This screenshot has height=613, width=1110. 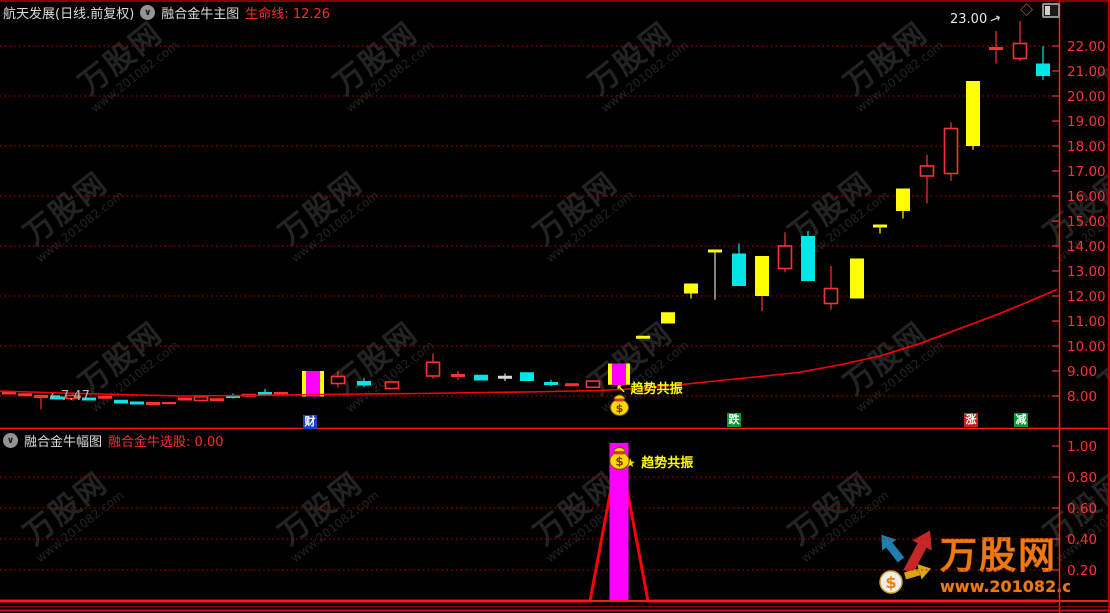 What do you see at coordinates (311, 14) in the screenshot?
I see `lifeline-value: 12.26` at bounding box center [311, 14].